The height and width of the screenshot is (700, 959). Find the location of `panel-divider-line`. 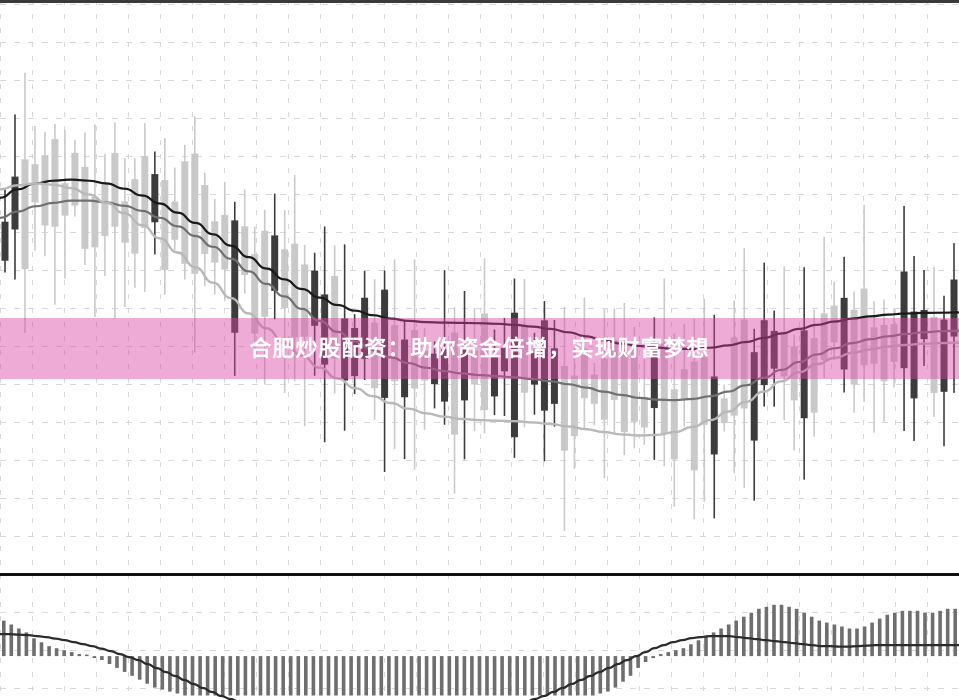

panel-divider-line is located at coordinates (479, 574).